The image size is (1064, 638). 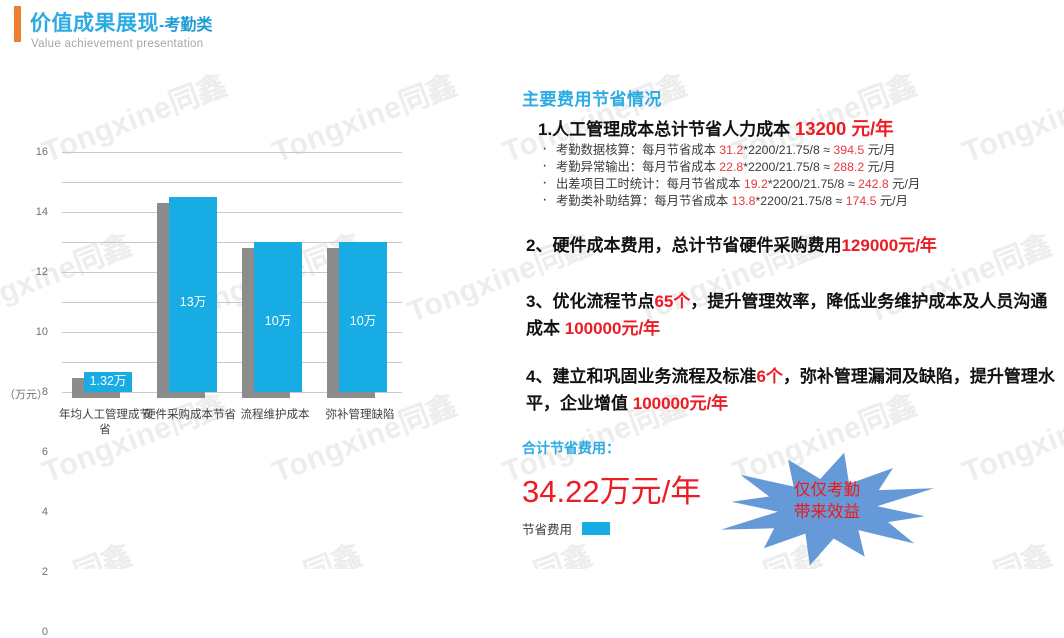 I want to click on item-4-lead: 4、建立和巩固业务流程及标准, so click(x=641, y=376).